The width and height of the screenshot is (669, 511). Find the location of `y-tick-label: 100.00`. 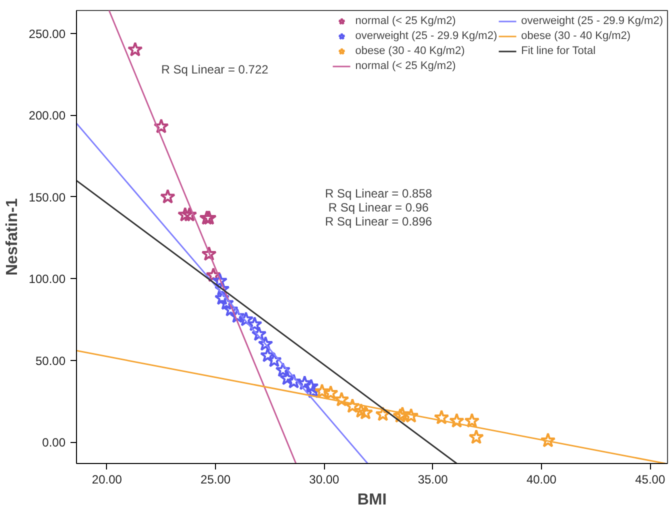

y-tick-label: 100.00 is located at coordinates (47, 279).